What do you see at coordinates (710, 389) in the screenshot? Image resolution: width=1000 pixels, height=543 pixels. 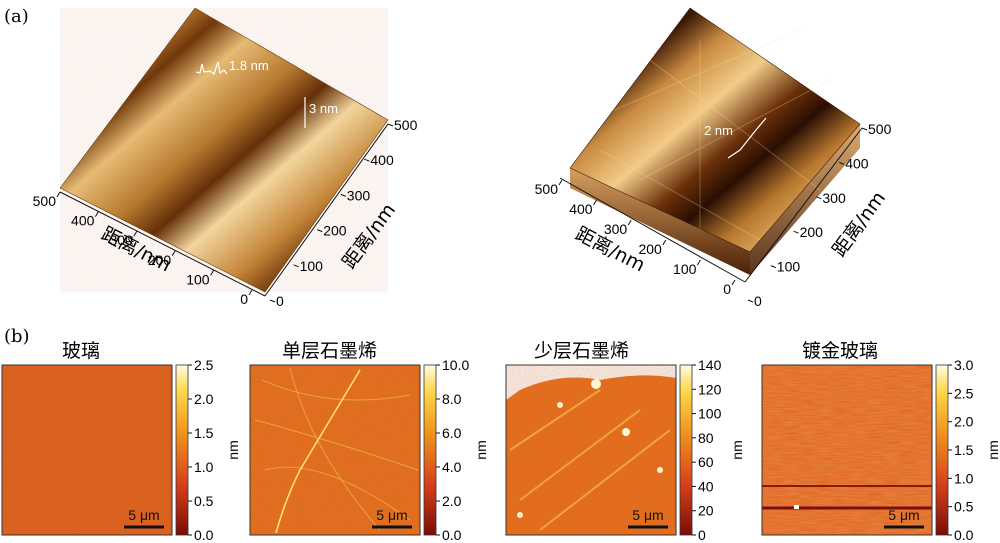 I see `colorbar-tick-label: 120` at bounding box center [710, 389].